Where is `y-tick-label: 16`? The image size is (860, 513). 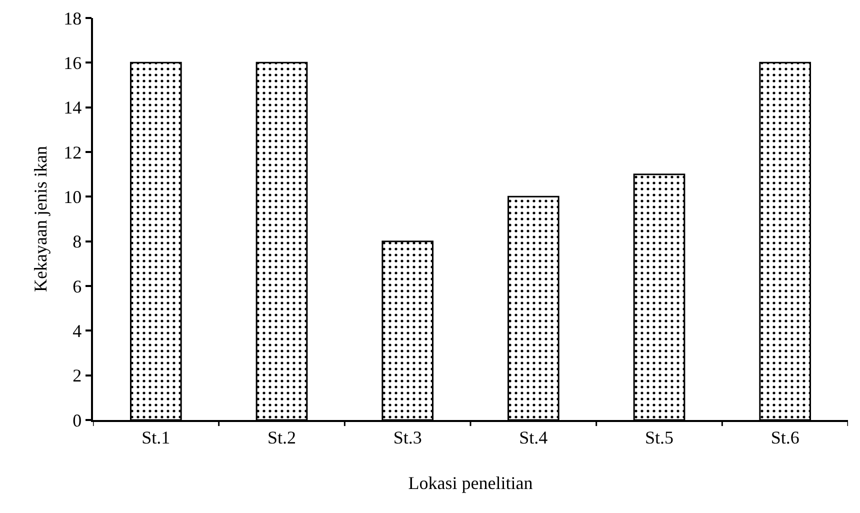
y-tick-label: 16 is located at coordinates (73, 62).